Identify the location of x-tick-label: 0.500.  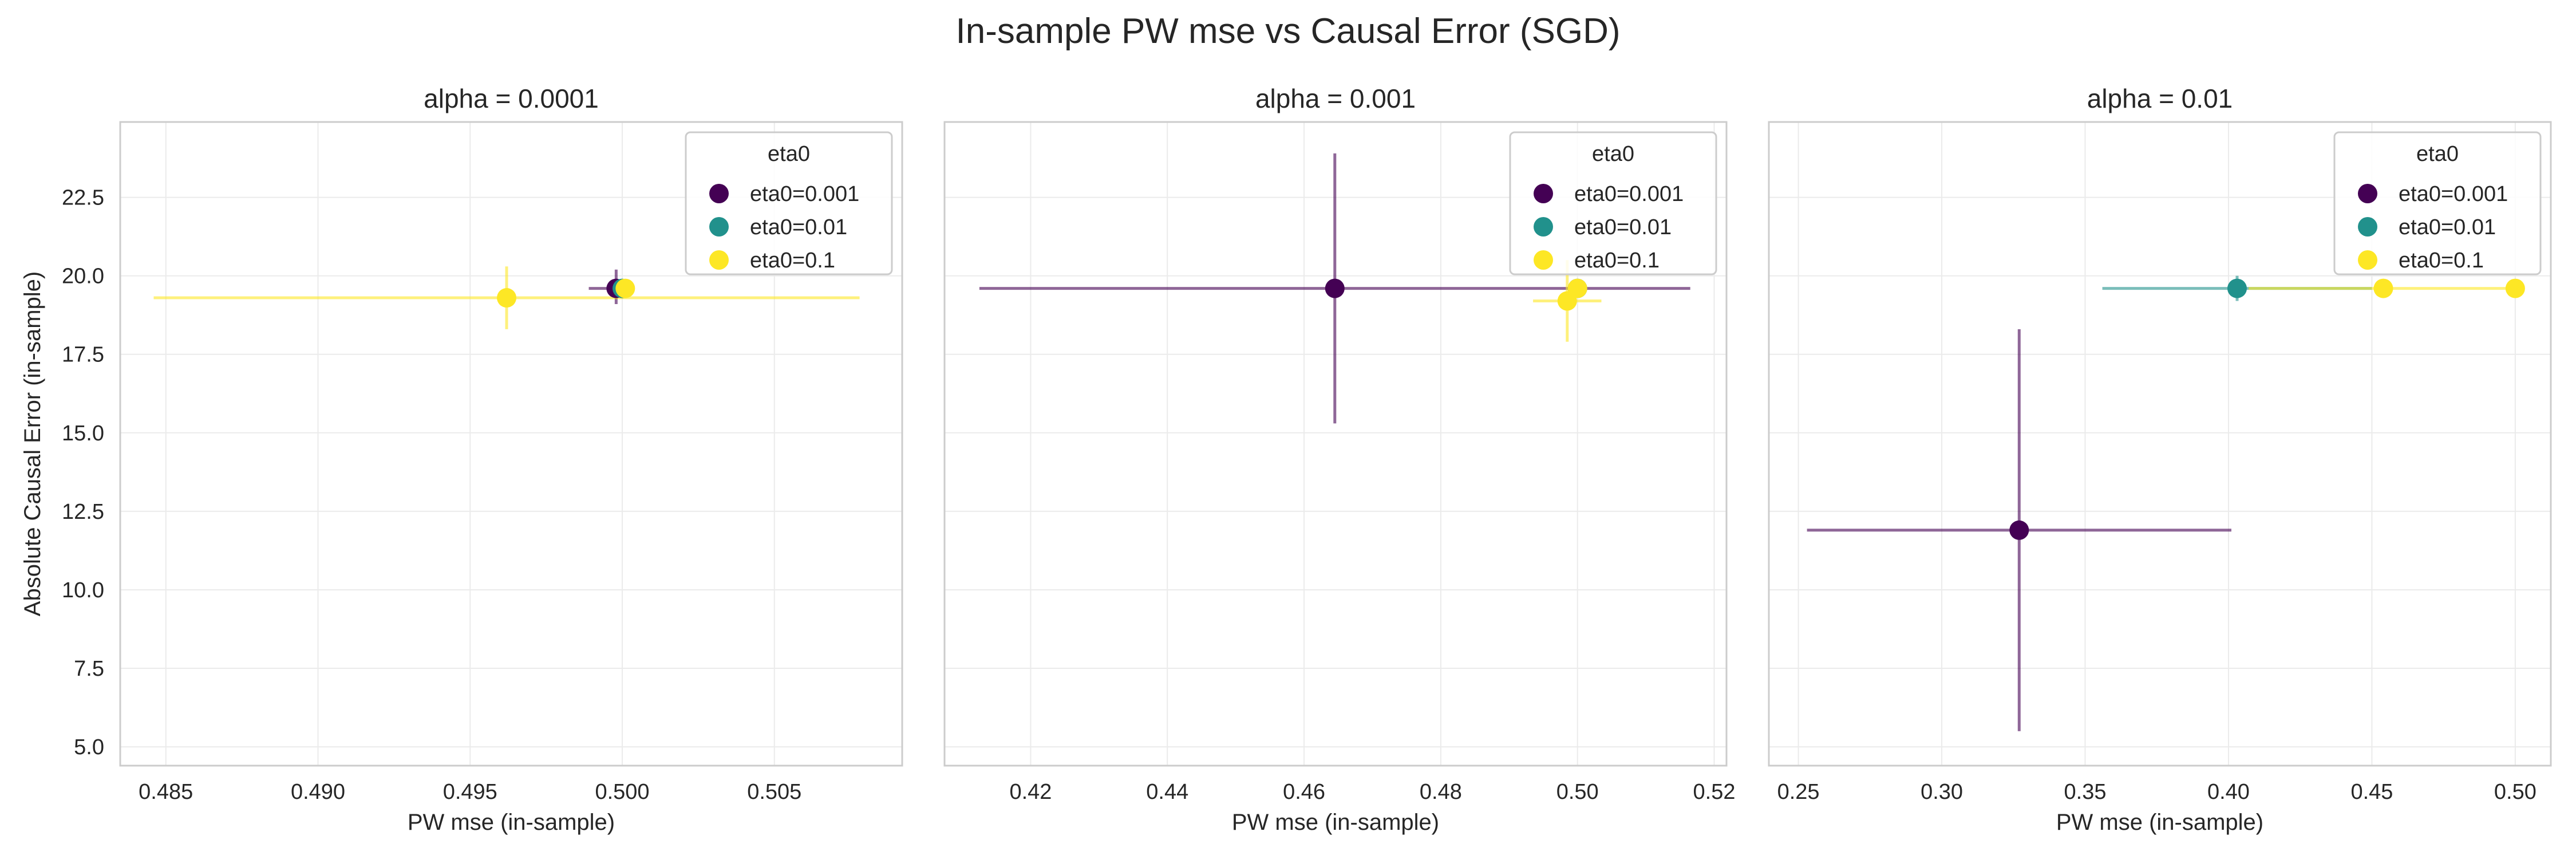
(622, 792).